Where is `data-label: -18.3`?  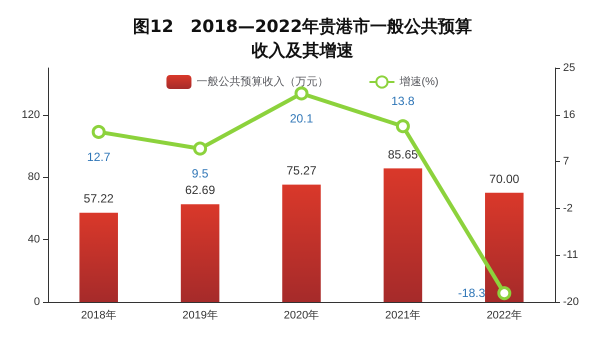
data-label: -18.3 is located at coordinates (472, 293).